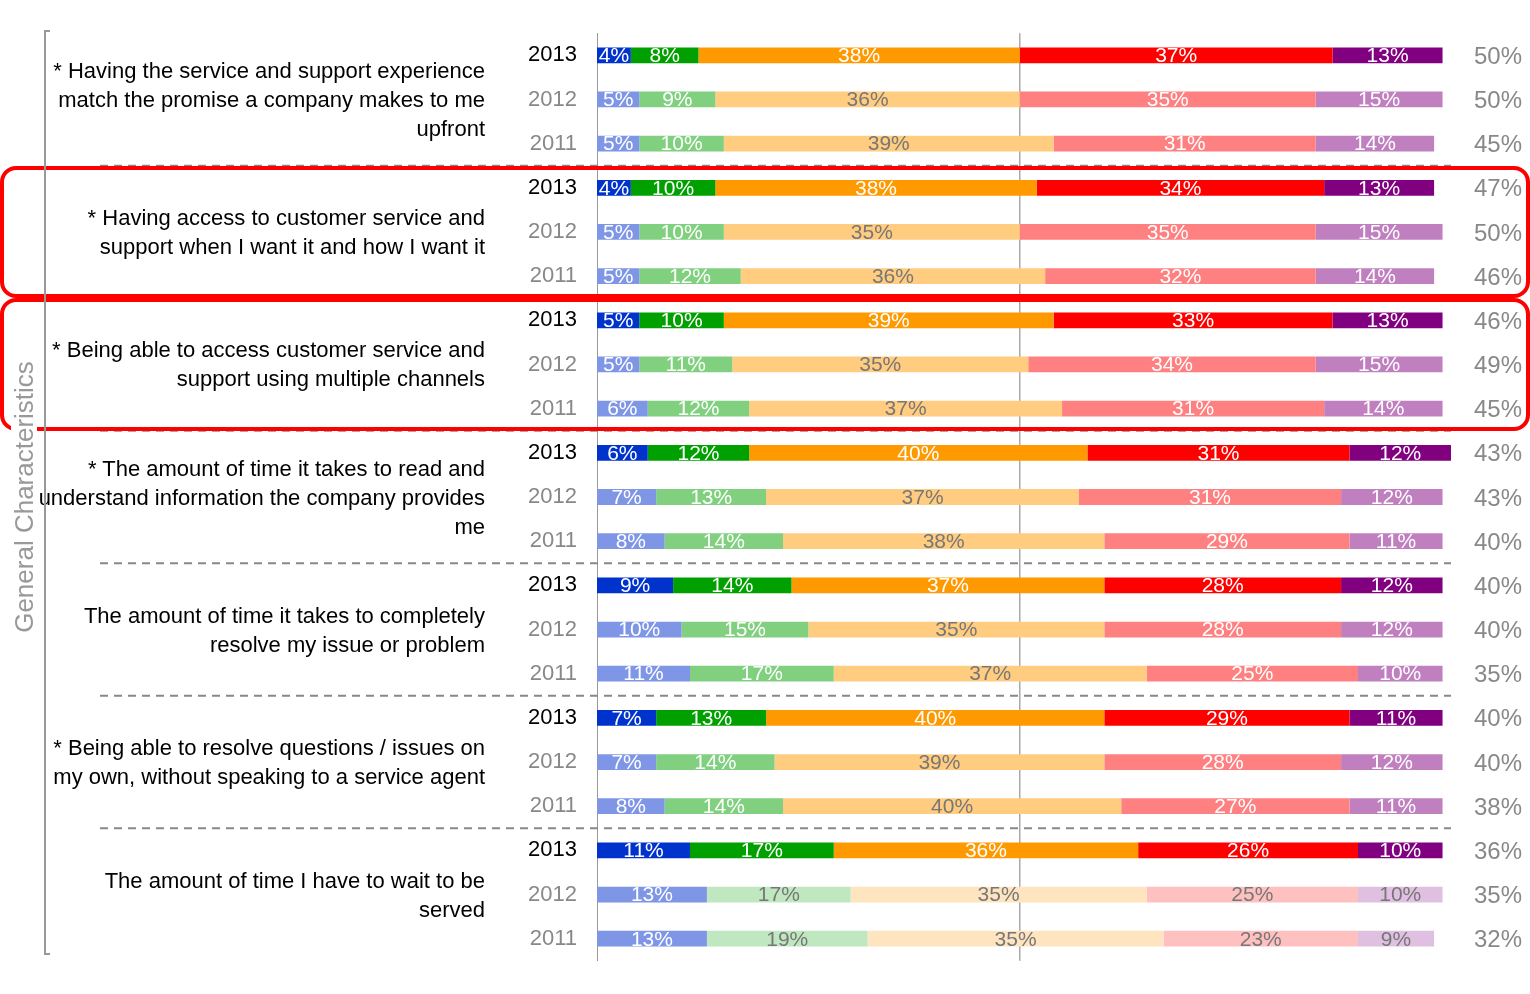 This screenshot has height=994, width=1530. Describe the element at coordinates (285, 232) in the screenshot. I see `text: * Having access to customer service and support when I want it and how I want it` at that location.